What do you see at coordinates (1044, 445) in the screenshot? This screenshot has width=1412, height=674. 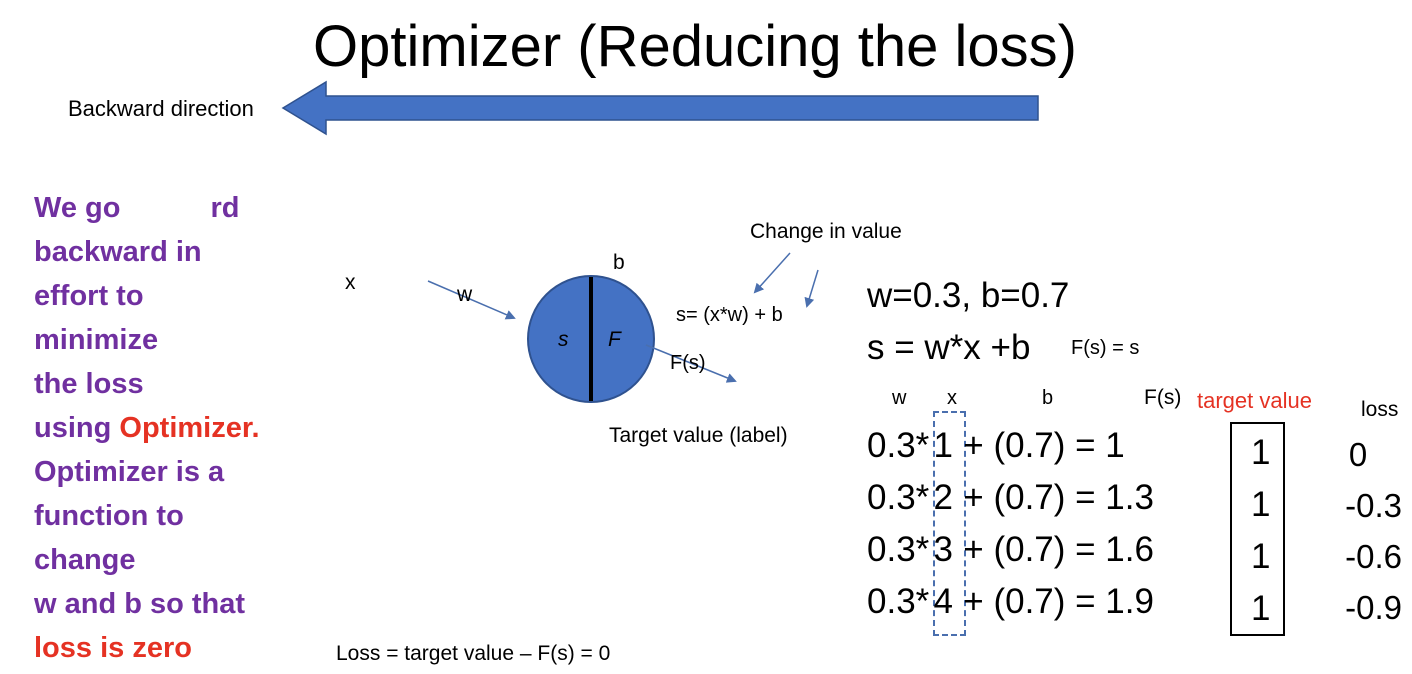 I see `row-rest: + (0.7) = 1` at bounding box center [1044, 445].